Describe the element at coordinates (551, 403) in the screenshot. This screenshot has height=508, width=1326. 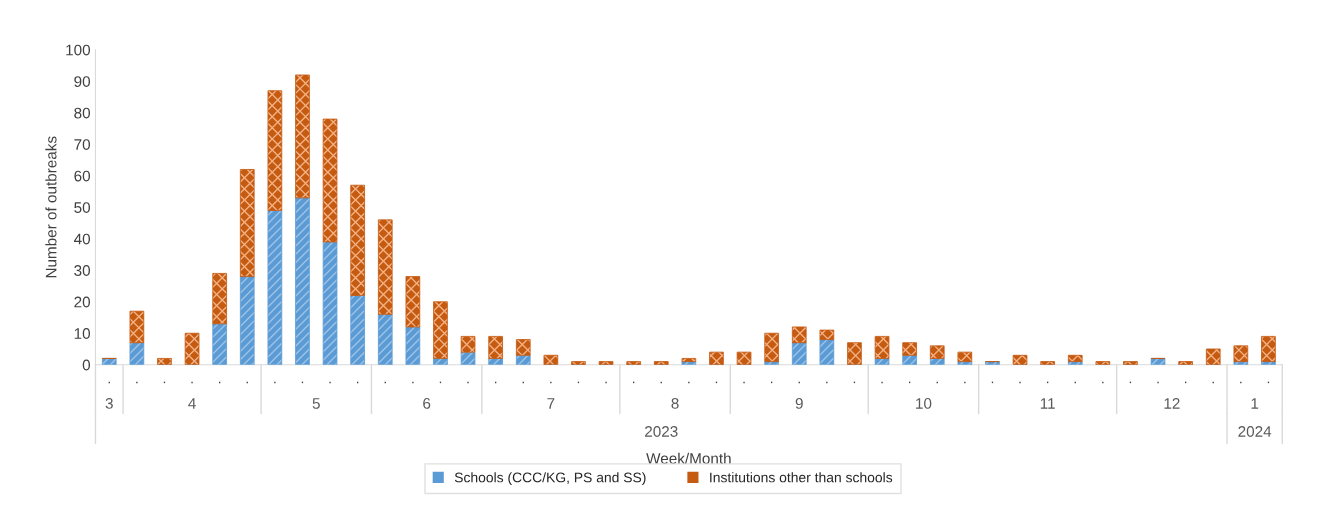
I see `text: 7` at that location.